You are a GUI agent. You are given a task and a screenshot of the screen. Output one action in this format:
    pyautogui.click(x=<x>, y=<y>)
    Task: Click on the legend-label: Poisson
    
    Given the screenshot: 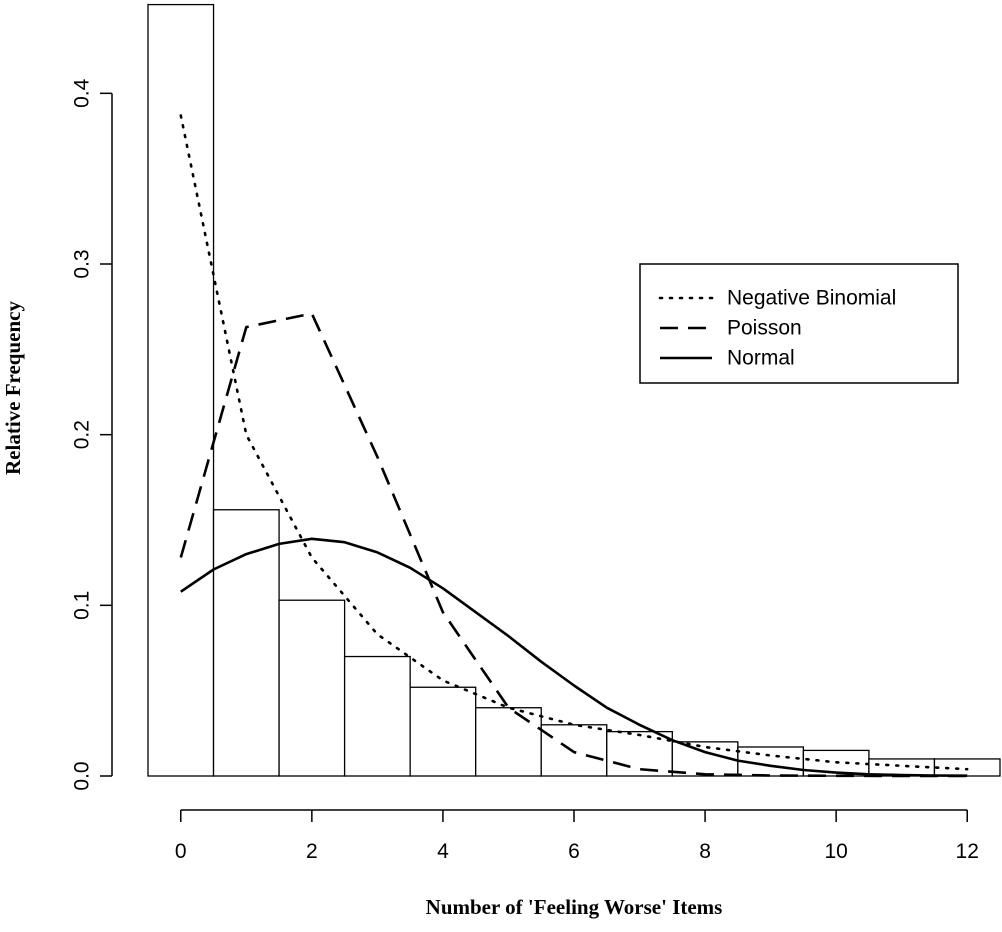 What is the action you would take?
    pyautogui.click(x=764, y=328)
    